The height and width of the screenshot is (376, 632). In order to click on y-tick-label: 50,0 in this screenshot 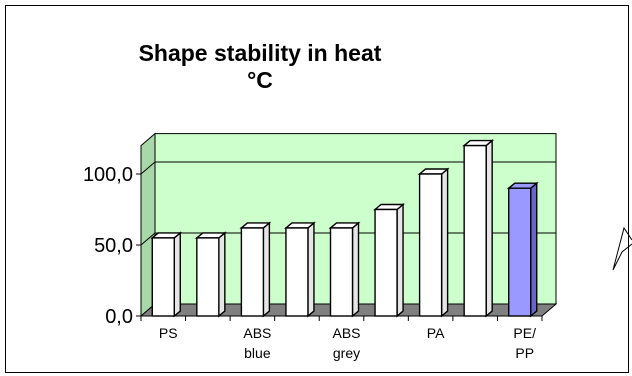, I will do `click(113, 246)`.